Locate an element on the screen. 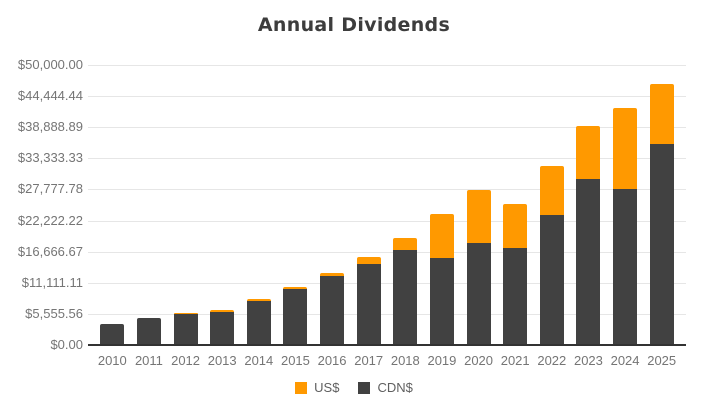  bar-segment-2018-us is located at coordinates (405, 244).